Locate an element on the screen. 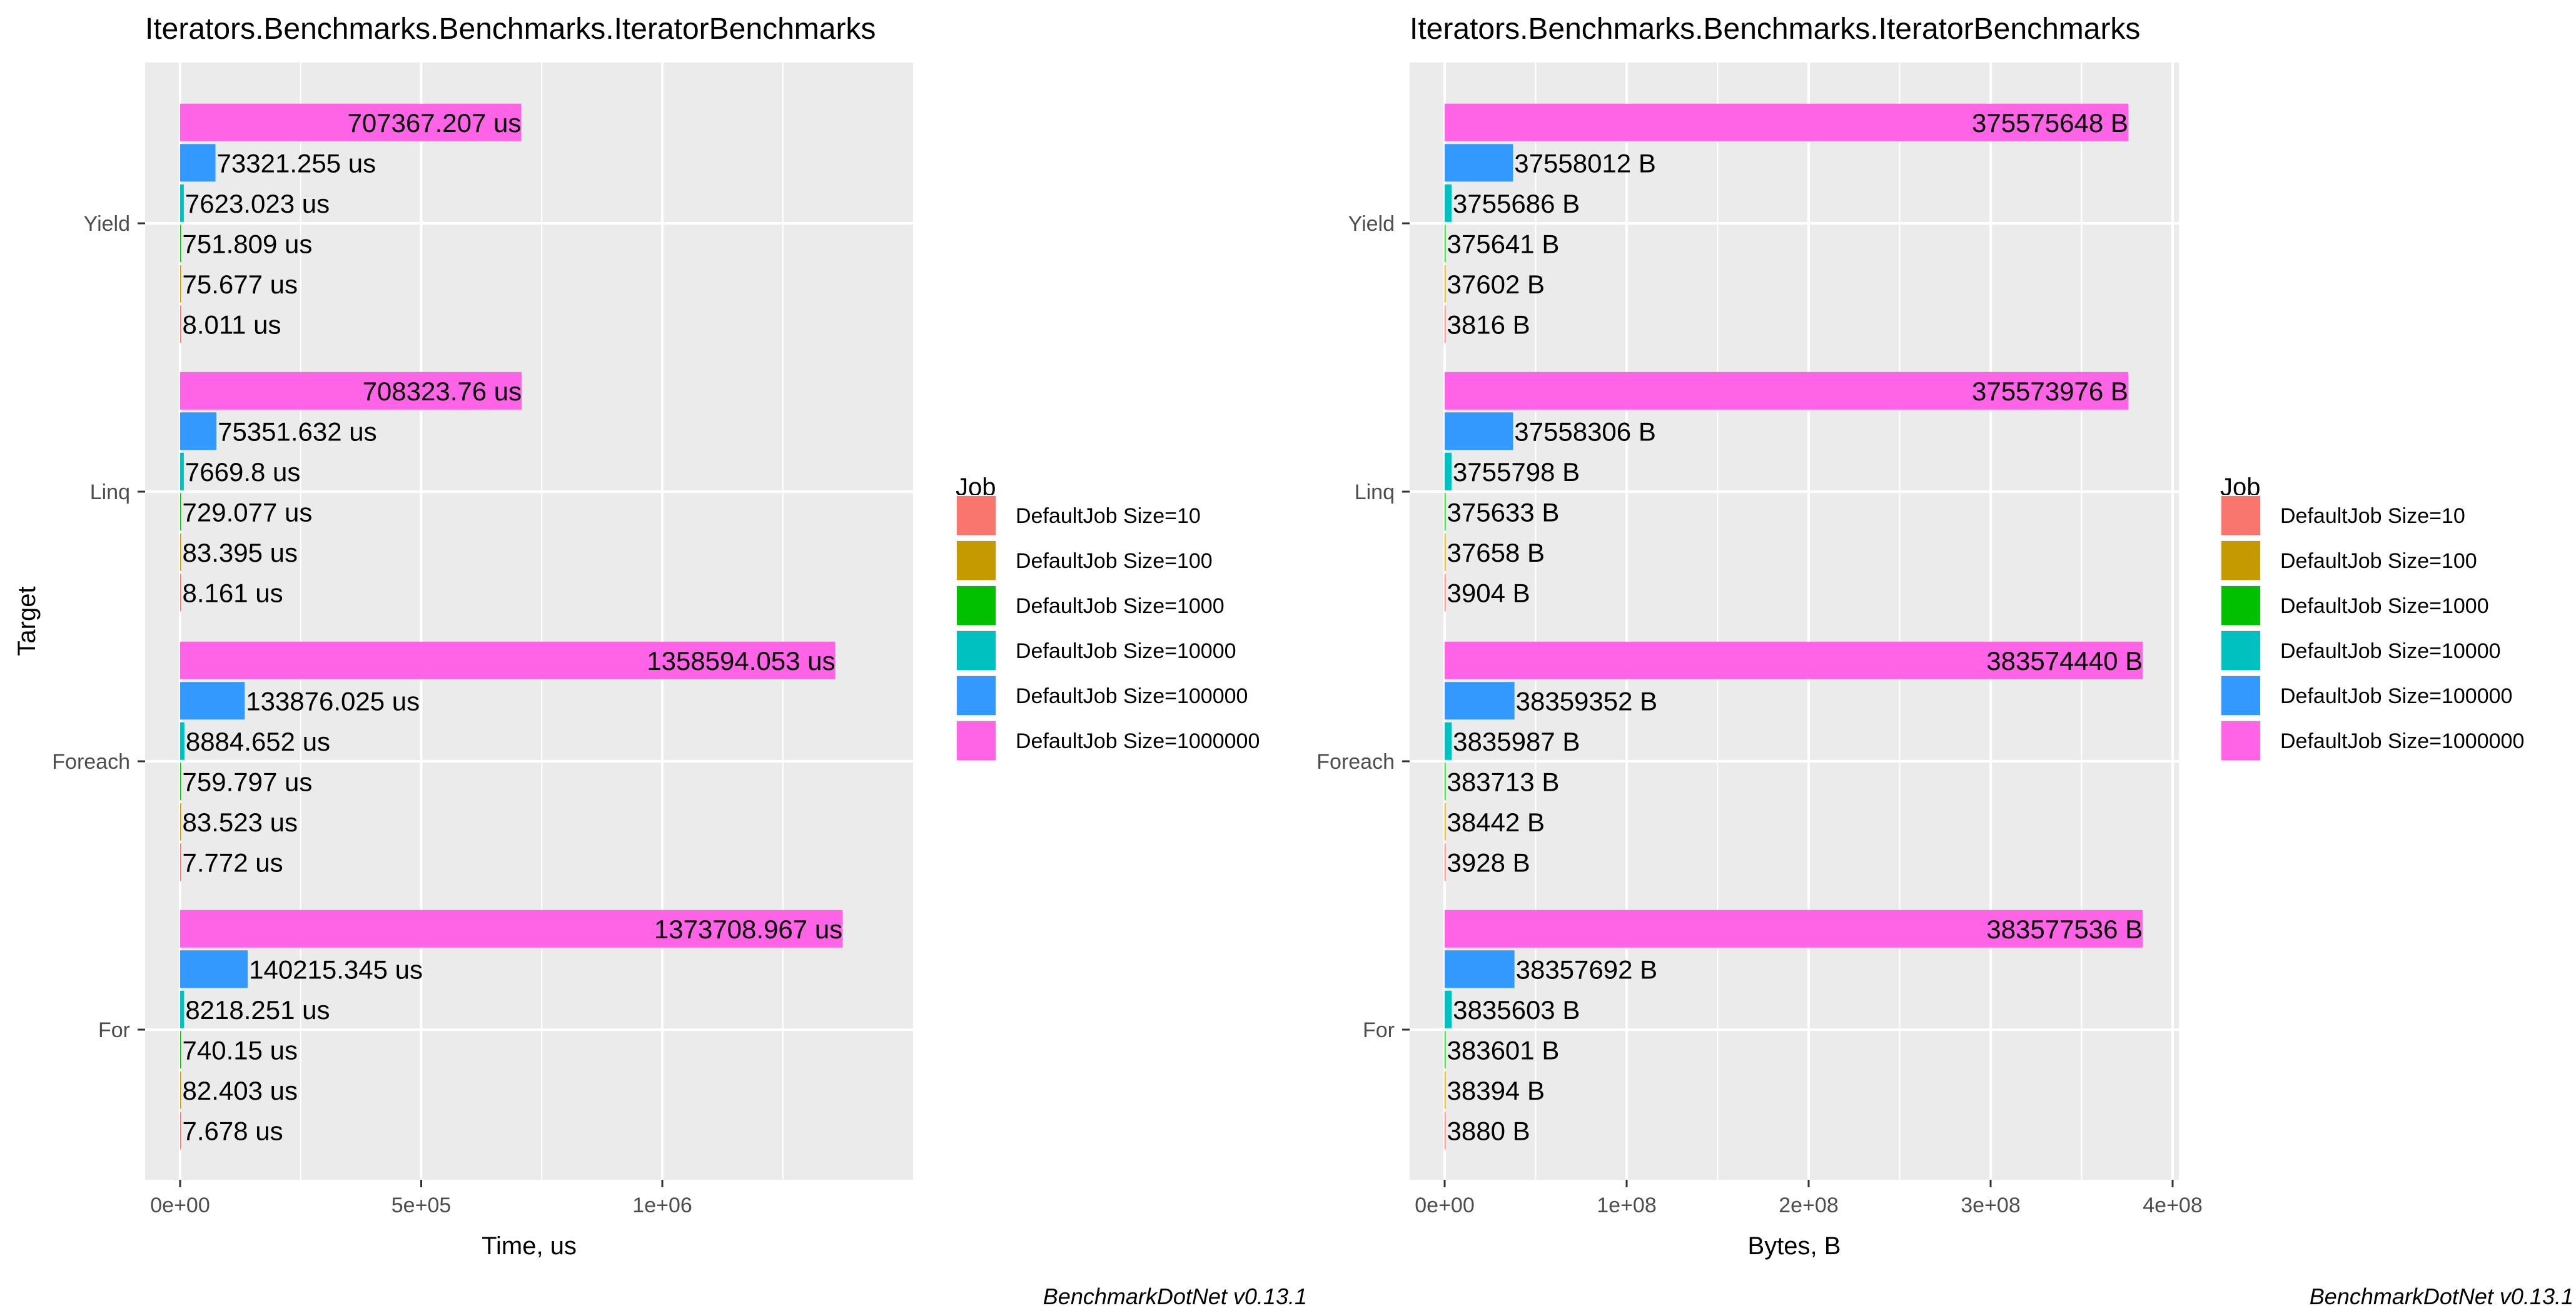  bar-value-label: 8884.652 us is located at coordinates (258, 742).